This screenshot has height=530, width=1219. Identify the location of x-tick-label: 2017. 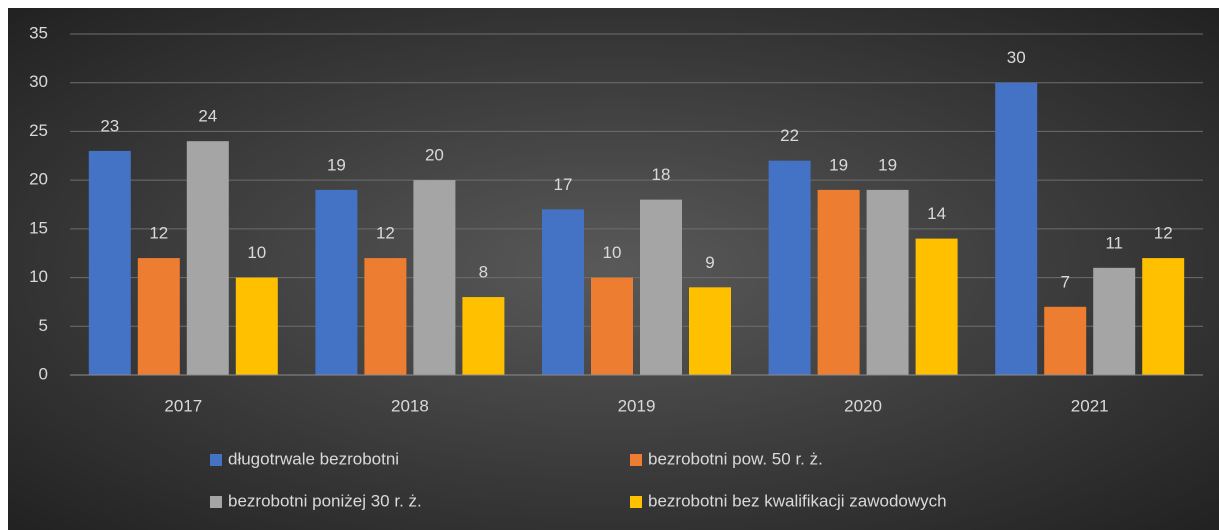
(183, 405).